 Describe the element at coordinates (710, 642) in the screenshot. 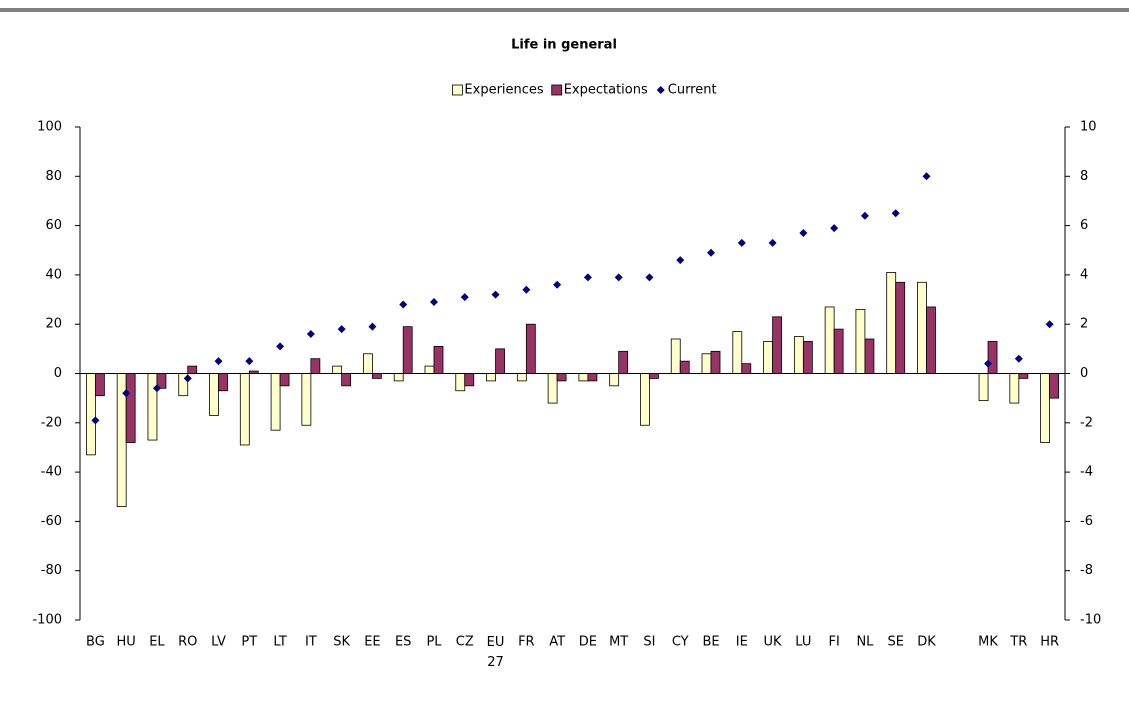

I see `x-tick-label: BE` at that location.